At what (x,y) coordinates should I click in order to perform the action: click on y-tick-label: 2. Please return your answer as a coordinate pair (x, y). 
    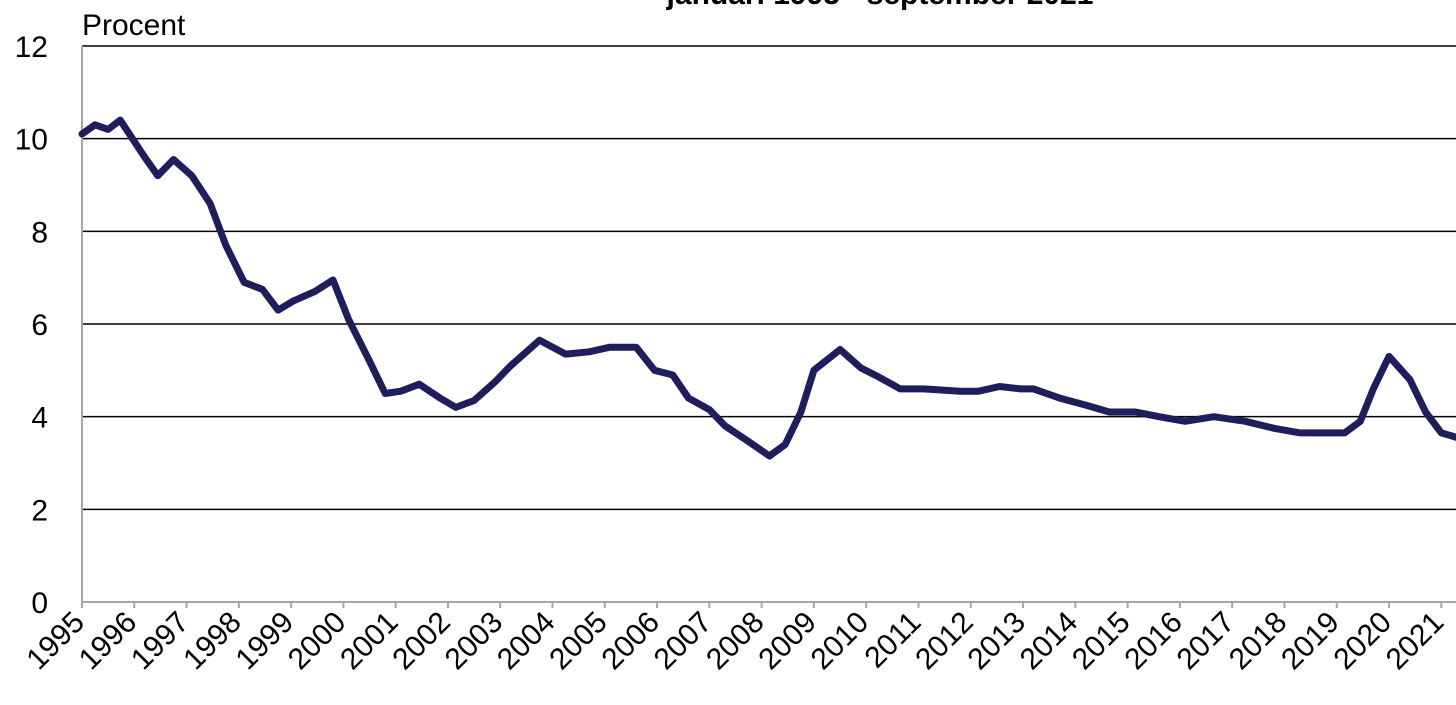
    Looking at the image, I should click on (39, 510).